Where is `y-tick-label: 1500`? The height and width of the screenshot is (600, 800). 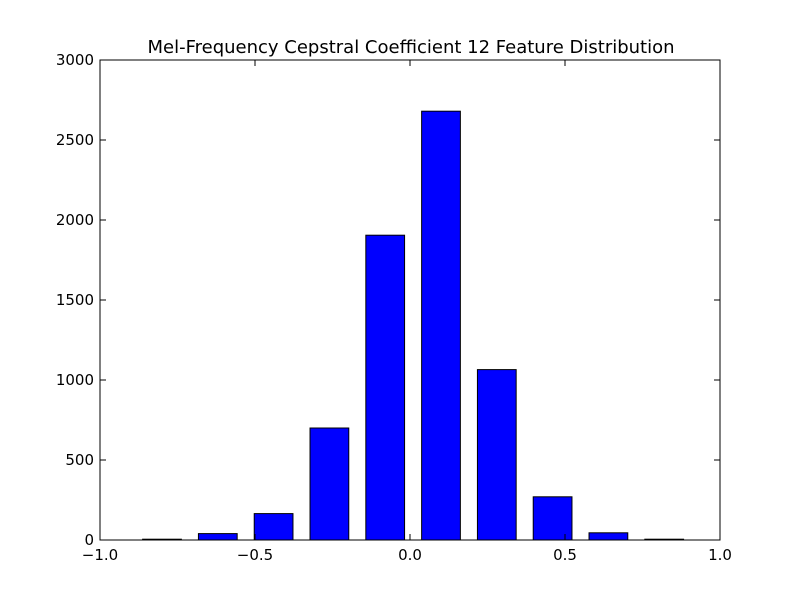
y-tick-label: 1500 is located at coordinates (75, 300).